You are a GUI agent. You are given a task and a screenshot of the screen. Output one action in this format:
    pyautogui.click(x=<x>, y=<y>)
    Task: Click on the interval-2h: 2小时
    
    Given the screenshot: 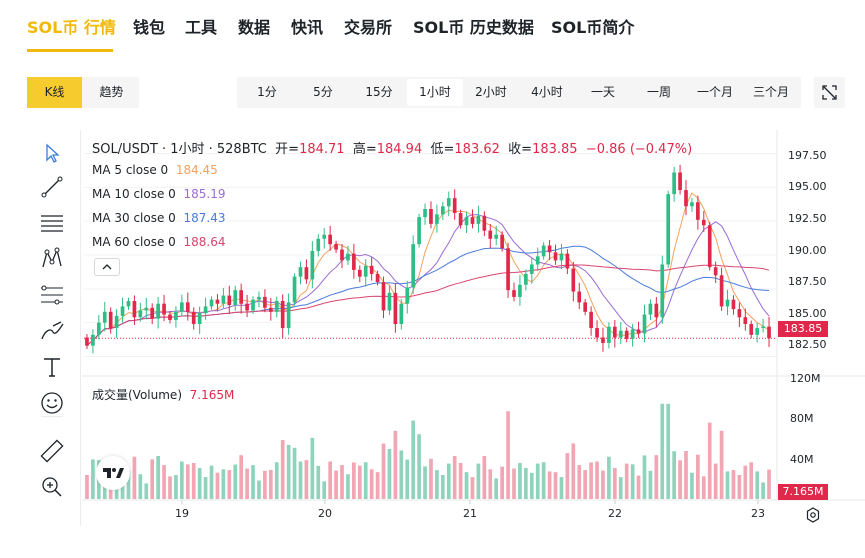 What is the action you would take?
    pyautogui.click(x=491, y=92)
    